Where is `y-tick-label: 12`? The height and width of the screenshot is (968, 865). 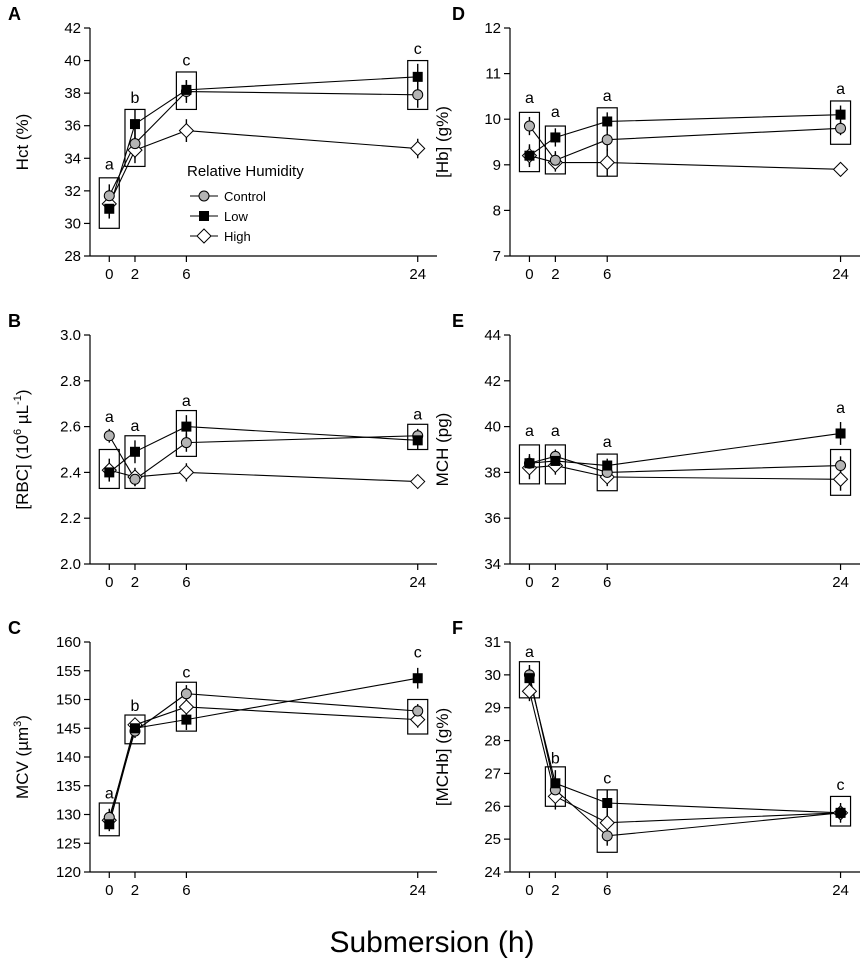 y-tick-label: 12 is located at coordinates (492, 28).